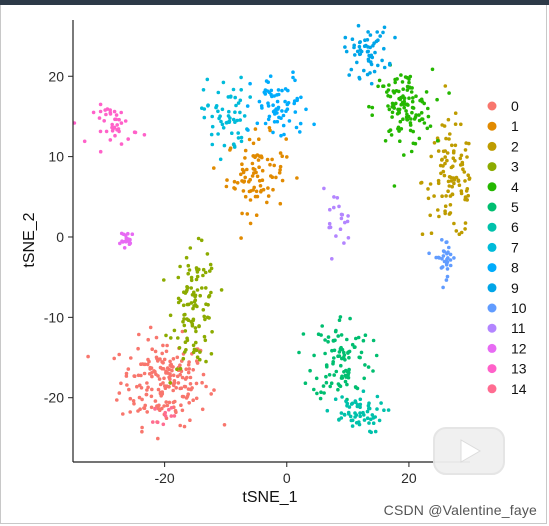 Image resolution: width=549 pixels, height=526 pixels. What do you see at coordinates (519, 389) in the screenshot?
I see `legend-label-14: 14` at bounding box center [519, 389].